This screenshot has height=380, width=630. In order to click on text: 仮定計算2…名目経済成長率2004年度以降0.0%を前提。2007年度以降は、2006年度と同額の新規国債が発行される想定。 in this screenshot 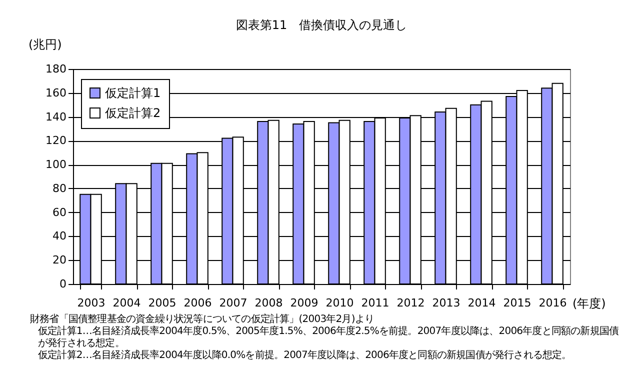, I will do `click(304, 356)`.